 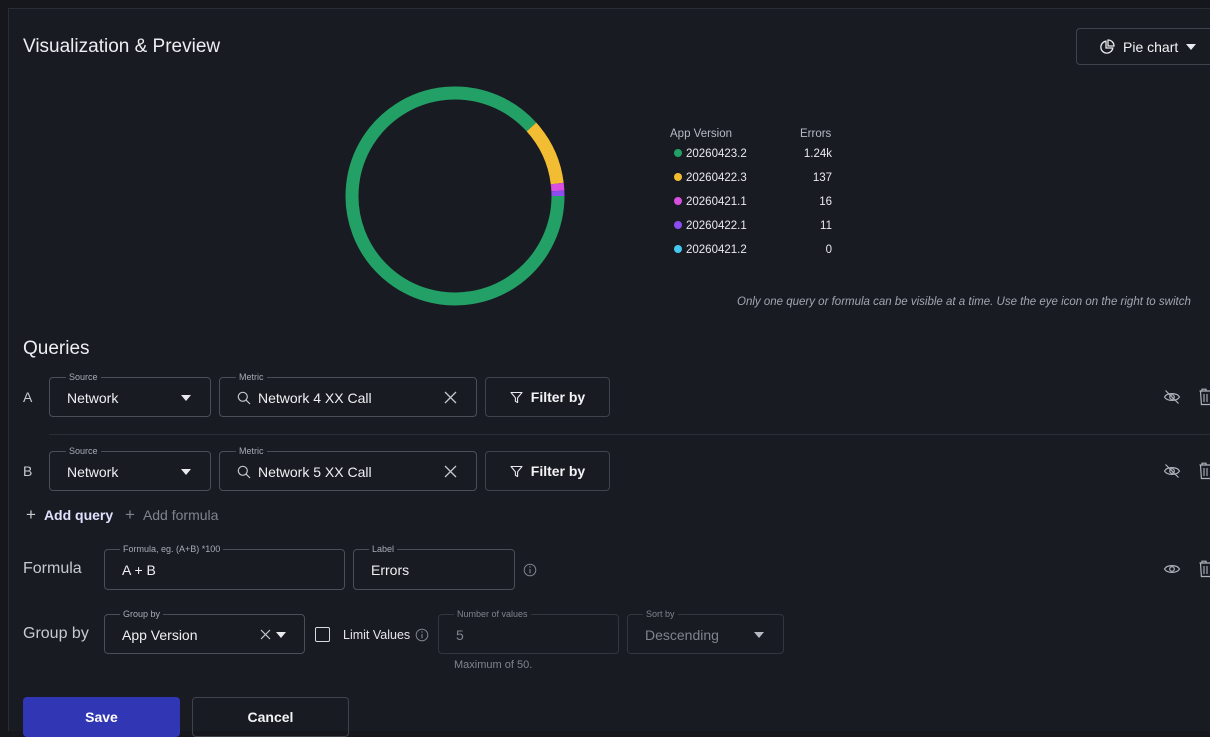 What do you see at coordinates (224, 569) in the screenshot?
I see `formula-input: Formula, eg. (A+B) *100 A + B` at bounding box center [224, 569].